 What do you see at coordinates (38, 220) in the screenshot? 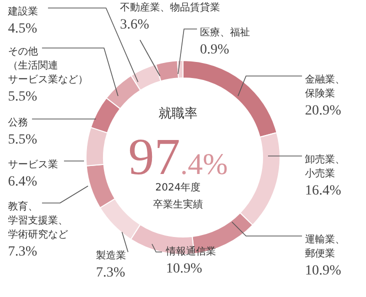
I see `slice-label: 教育、学習支援業、学術研究など` at bounding box center [38, 220].